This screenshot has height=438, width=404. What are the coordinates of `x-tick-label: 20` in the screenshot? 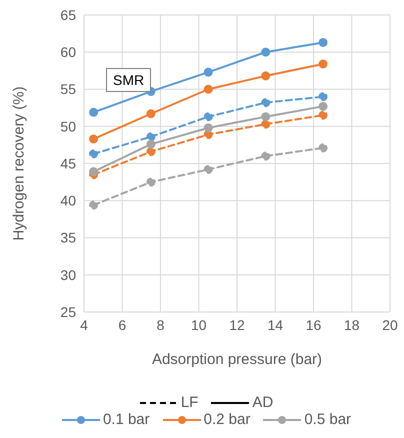 It's located at (390, 324).